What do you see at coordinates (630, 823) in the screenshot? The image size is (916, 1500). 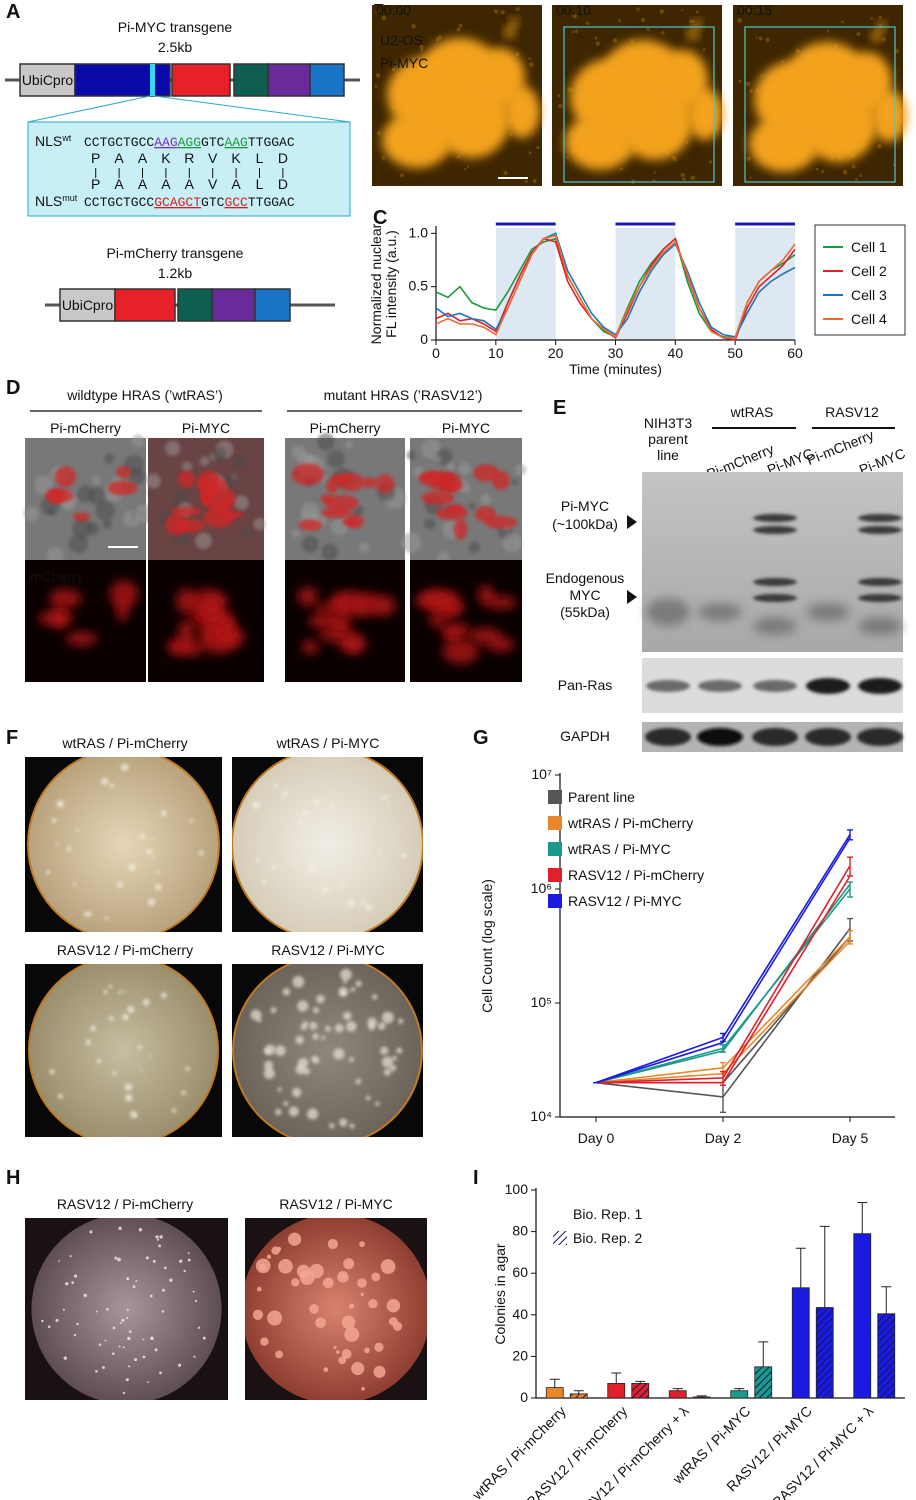 I see `legend-label: wtRAS / Pi-mCherry` at bounding box center [630, 823].